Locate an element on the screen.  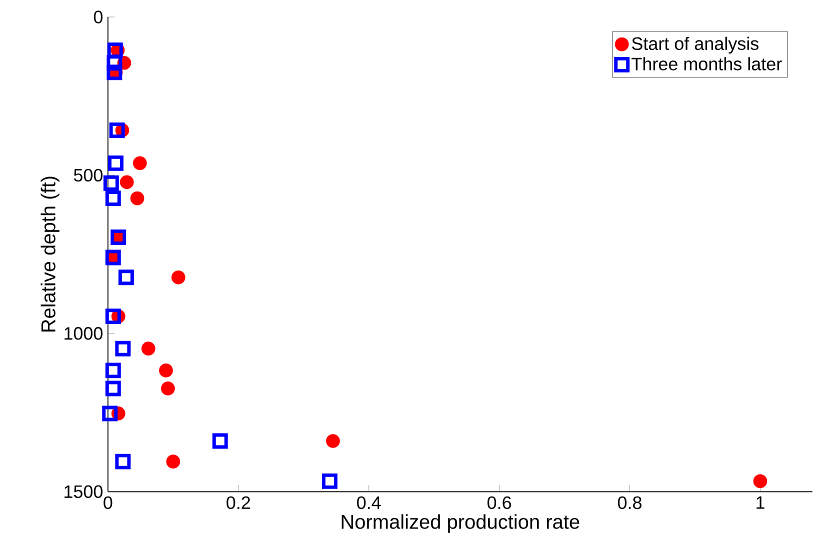
legend-label: Three months later is located at coordinates (707, 64).